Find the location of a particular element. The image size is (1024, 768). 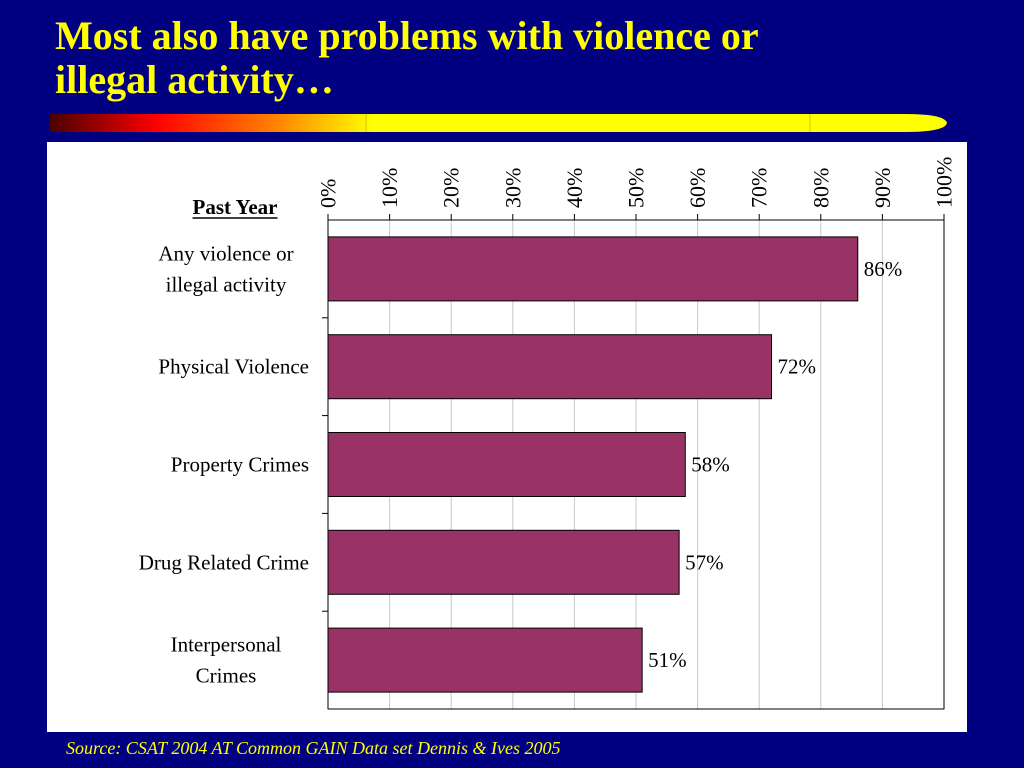

category-label: Drug Related Crime is located at coordinates (224, 562).